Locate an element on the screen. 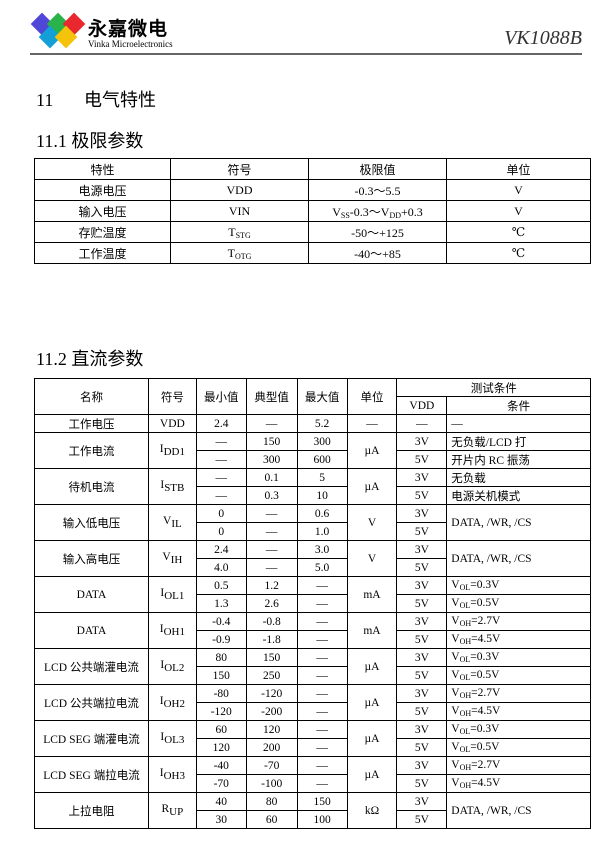 This screenshot has height=843, width=612. brand-name-cn: 永嘉微电 is located at coordinates (128, 29).